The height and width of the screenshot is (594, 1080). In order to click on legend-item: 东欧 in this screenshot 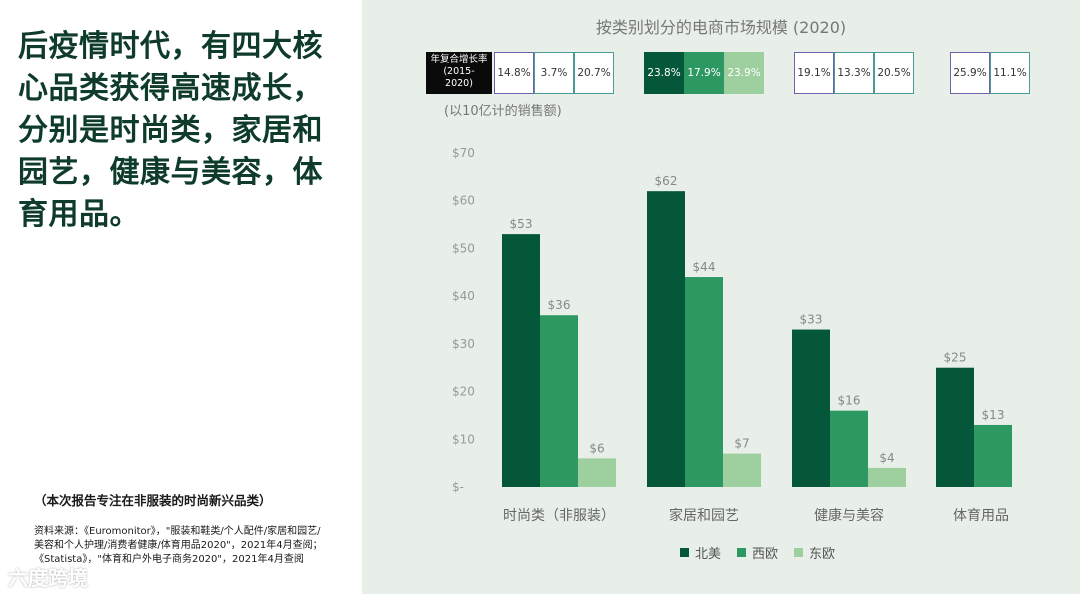, I will do `click(814, 552)`.